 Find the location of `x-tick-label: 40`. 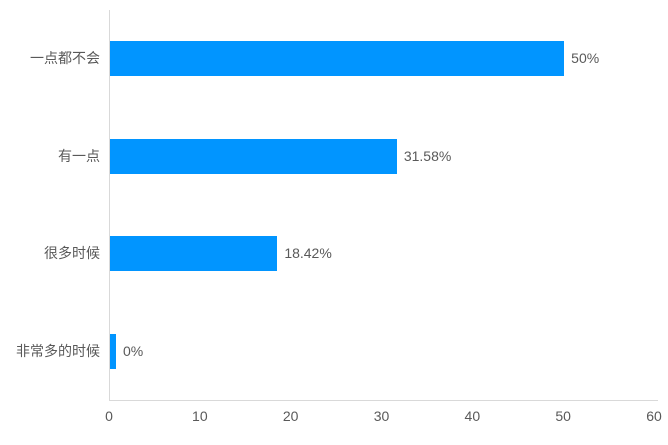

x-tick-label: 40 is located at coordinates (472, 416).